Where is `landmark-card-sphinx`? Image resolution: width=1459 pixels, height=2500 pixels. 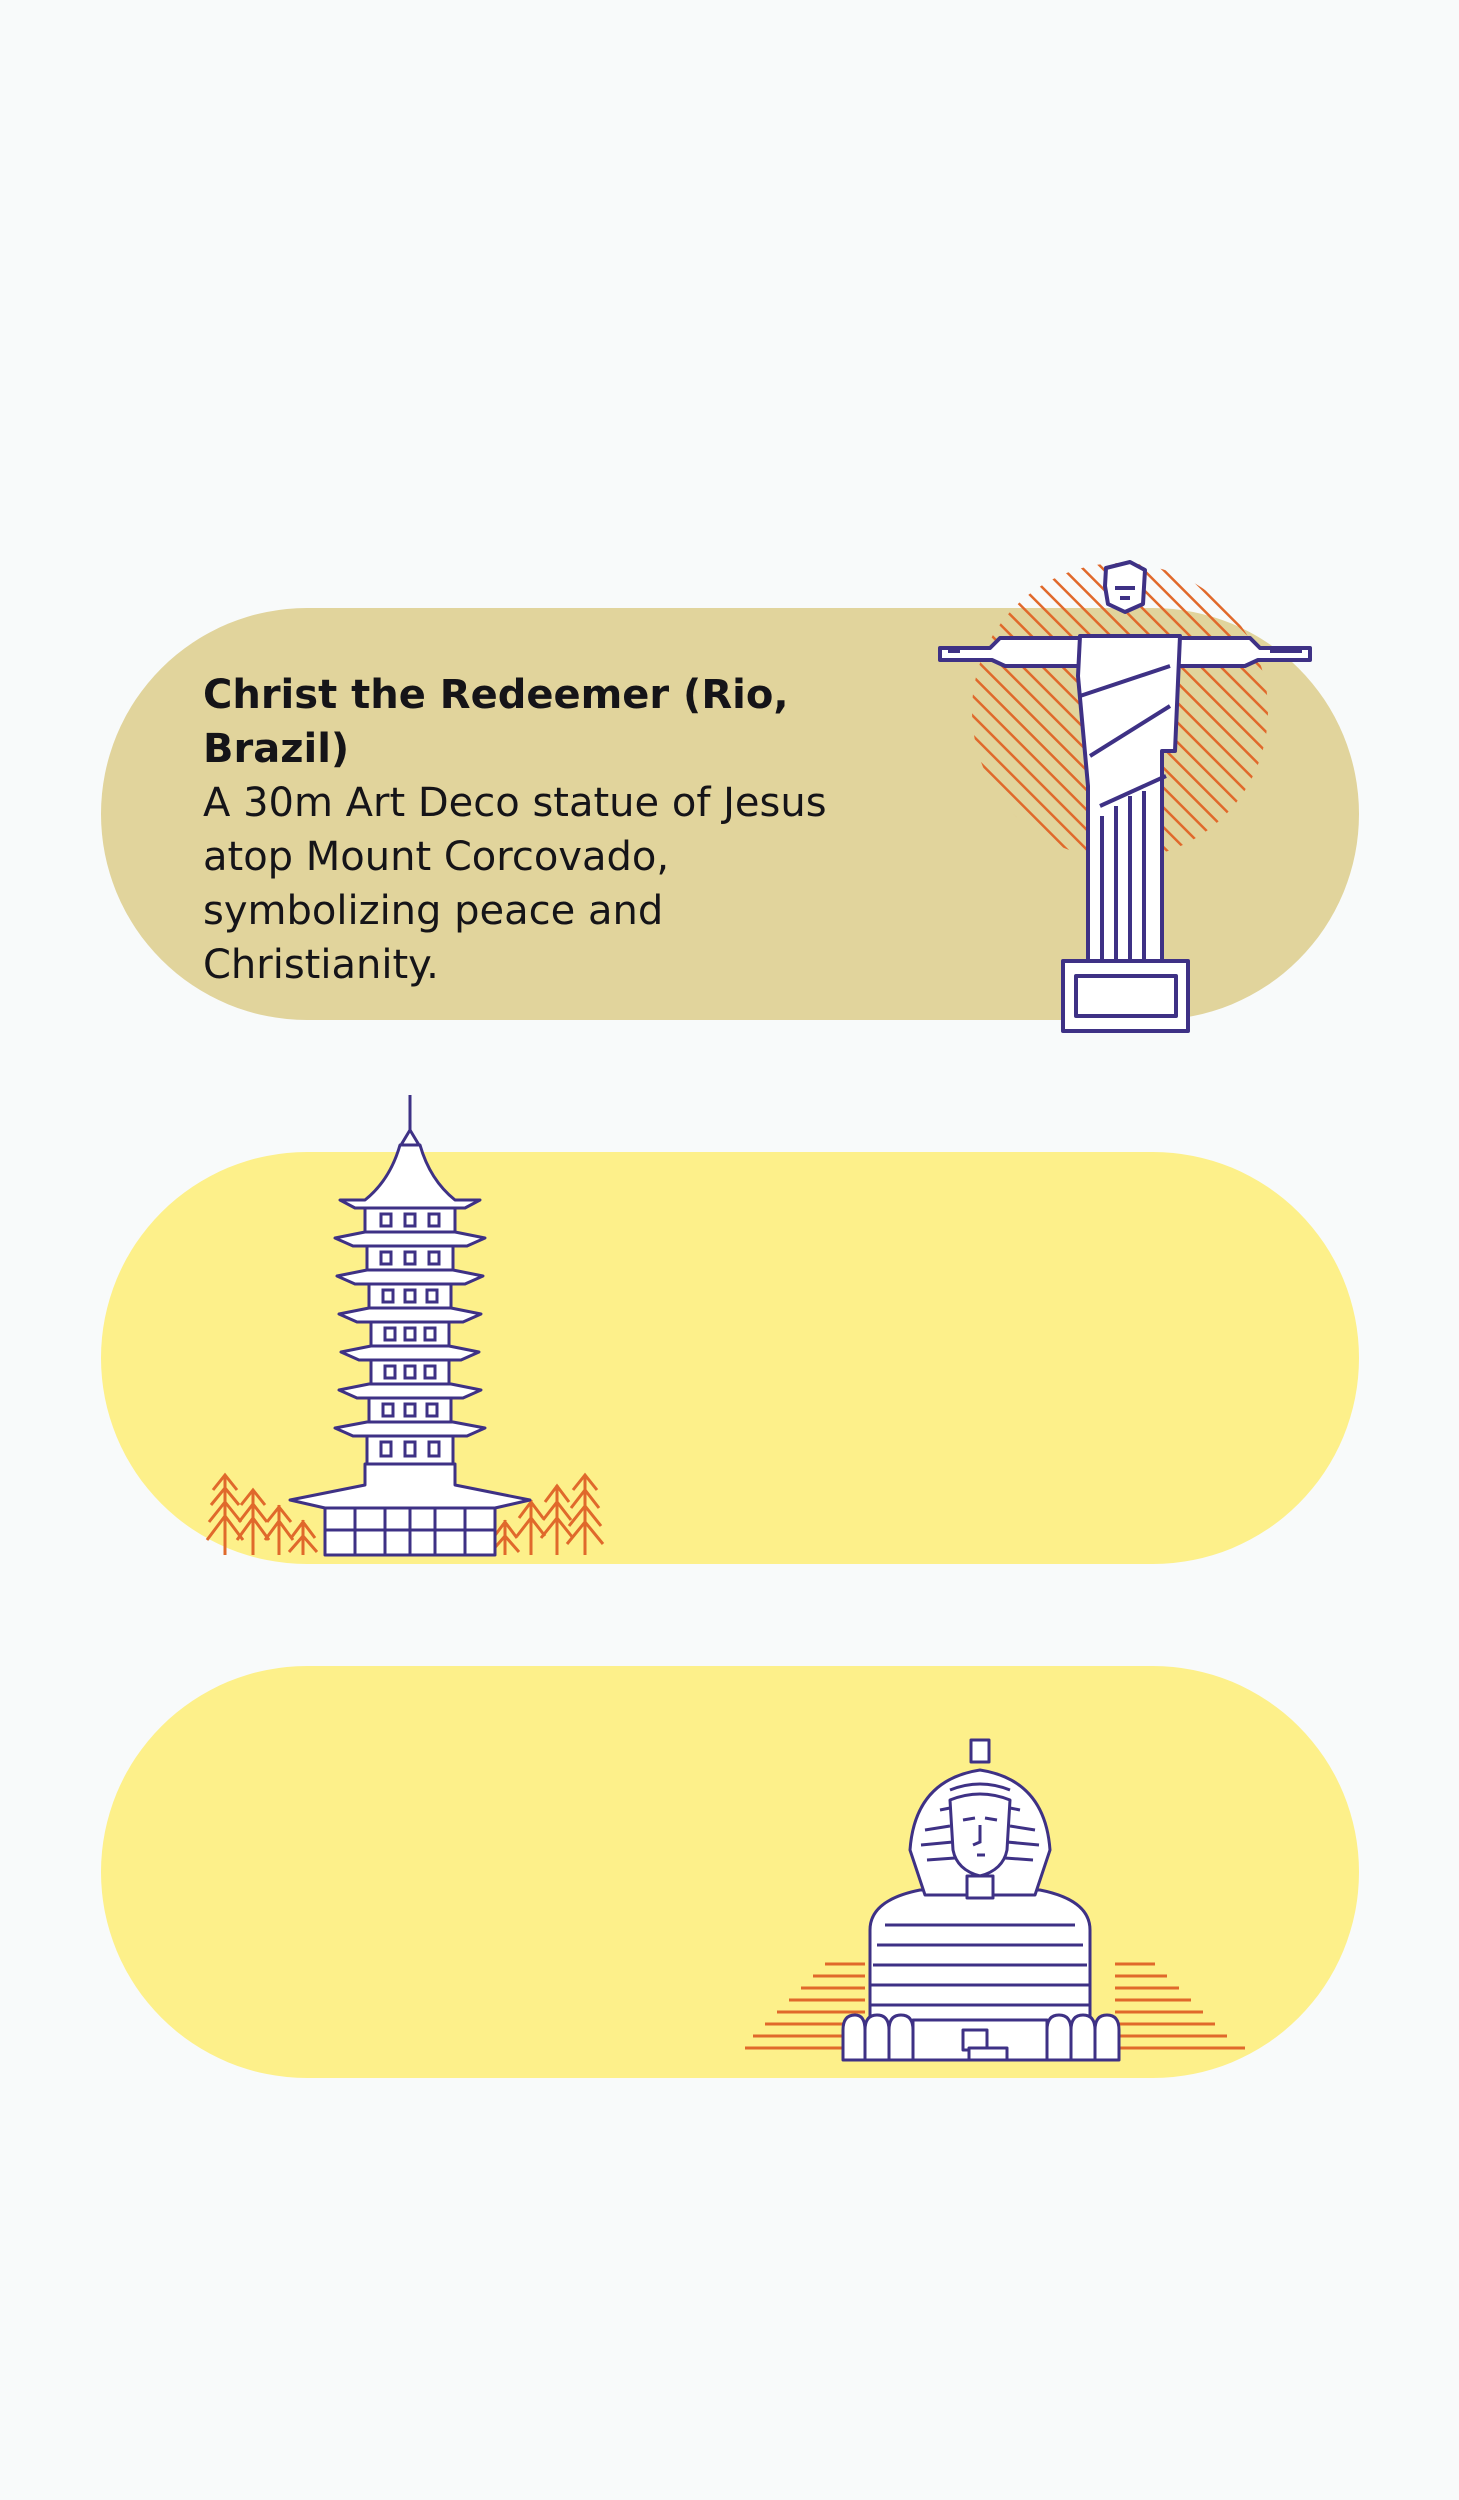
landmark-card-sphinx is located at coordinates (730, 1872).